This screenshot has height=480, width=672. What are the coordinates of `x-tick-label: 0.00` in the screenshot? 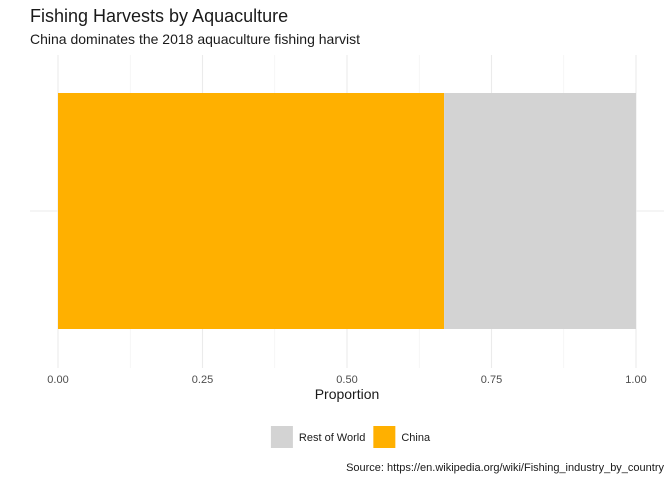 It's located at (57, 380).